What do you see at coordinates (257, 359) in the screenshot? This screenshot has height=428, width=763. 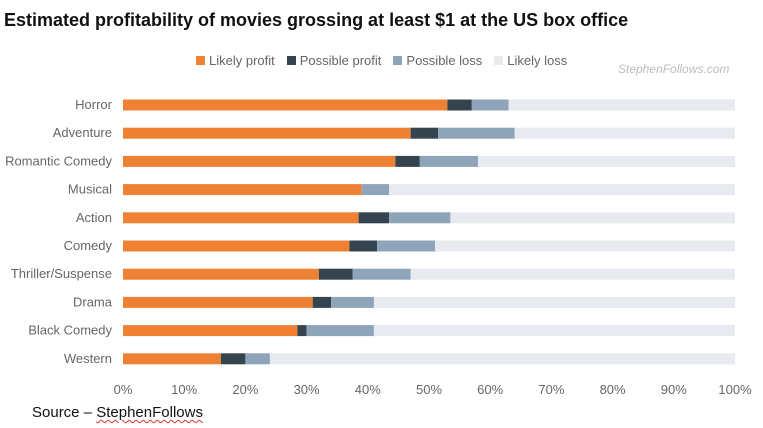 I see `bar-western-possible-loss` at bounding box center [257, 359].